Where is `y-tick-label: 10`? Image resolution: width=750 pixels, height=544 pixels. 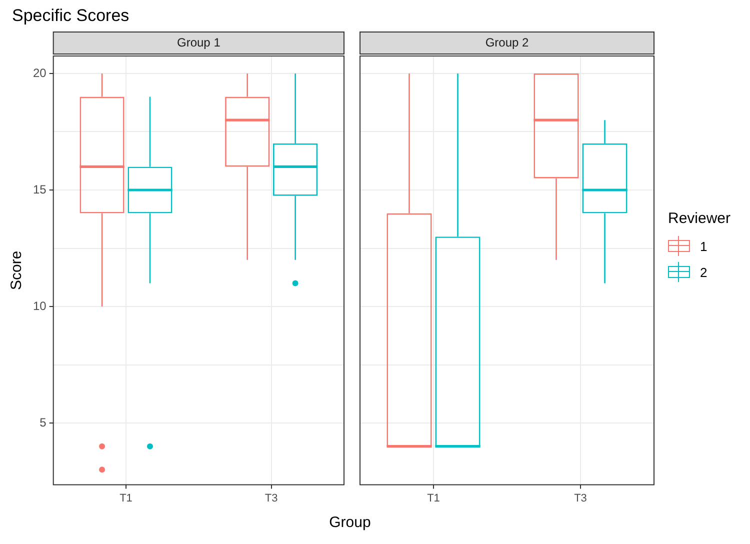 y-tick-label: 10 is located at coordinates (39, 305).